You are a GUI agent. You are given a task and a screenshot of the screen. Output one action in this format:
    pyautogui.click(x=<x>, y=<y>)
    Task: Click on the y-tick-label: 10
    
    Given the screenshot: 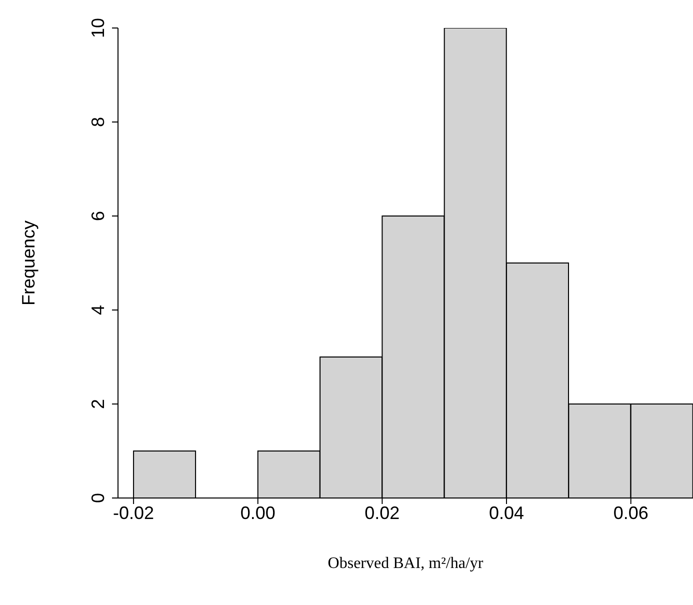 What is the action you would take?
    pyautogui.click(x=98, y=28)
    